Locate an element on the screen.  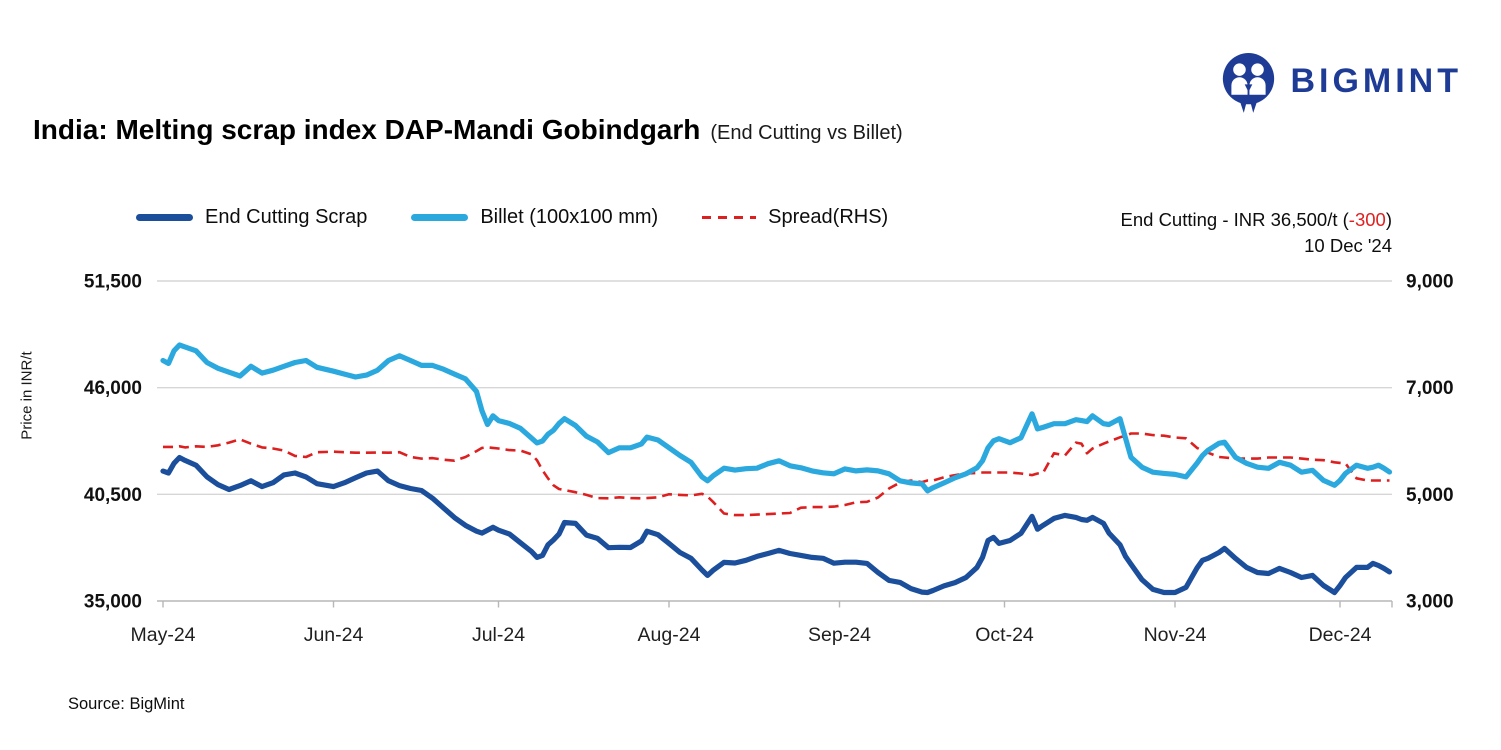
legend-item-end-cutting-scrap: End Cutting Scrap is located at coordinates (251, 217).